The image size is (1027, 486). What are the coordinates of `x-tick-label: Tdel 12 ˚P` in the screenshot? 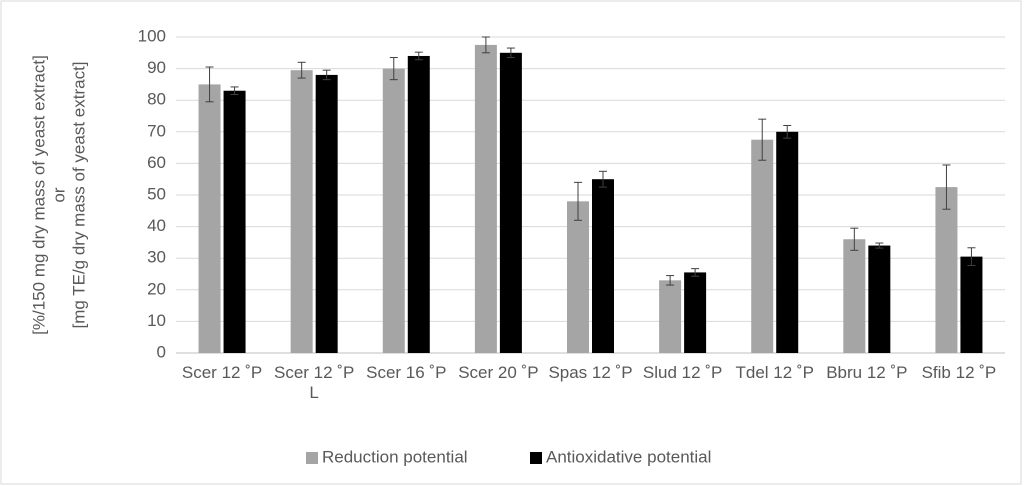 It's located at (774, 372).